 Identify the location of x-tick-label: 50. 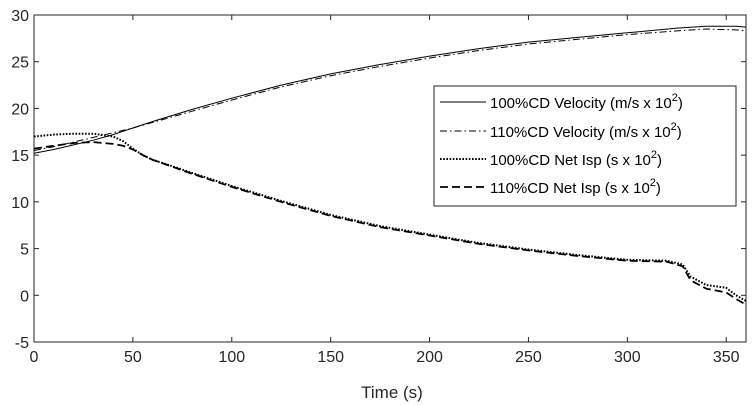
(133, 357).